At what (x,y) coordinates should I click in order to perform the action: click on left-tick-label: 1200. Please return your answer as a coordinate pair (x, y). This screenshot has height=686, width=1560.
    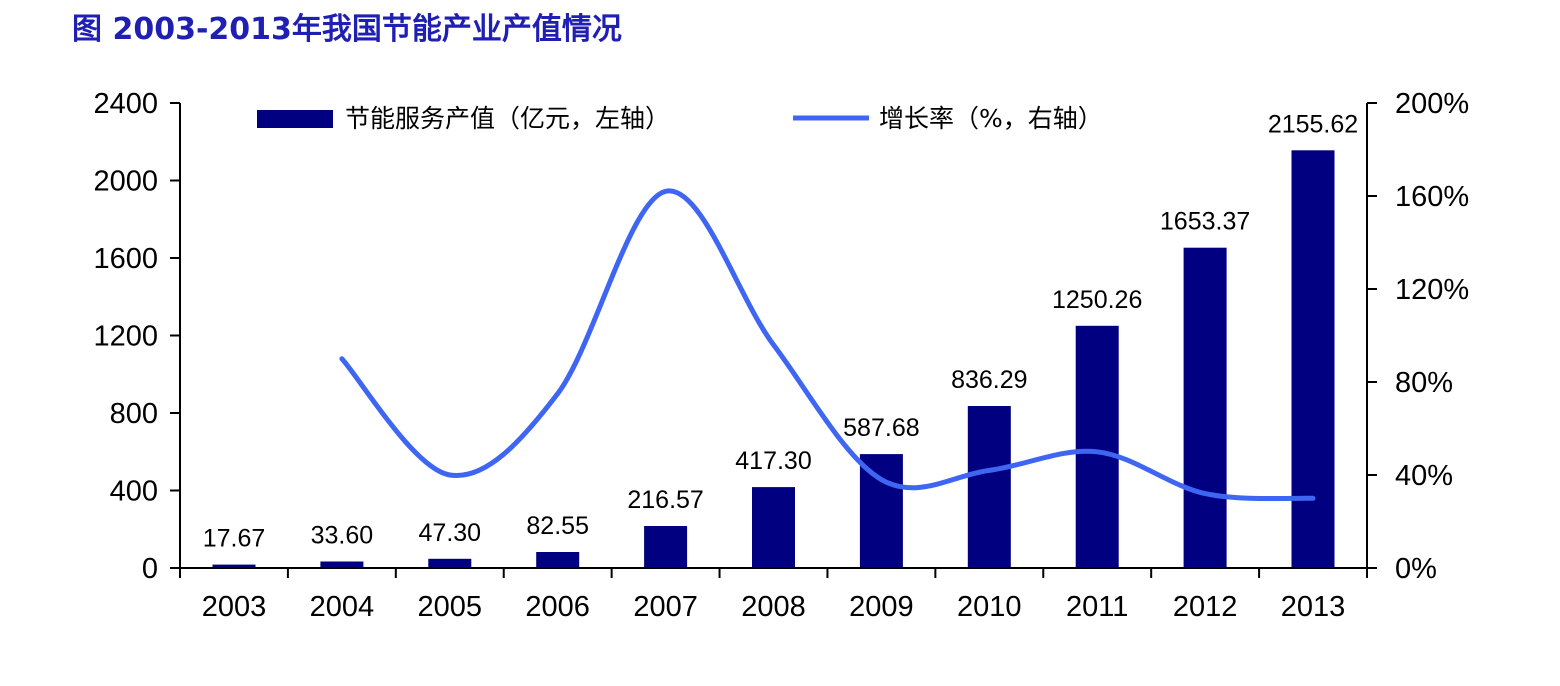
    Looking at the image, I should click on (125, 337).